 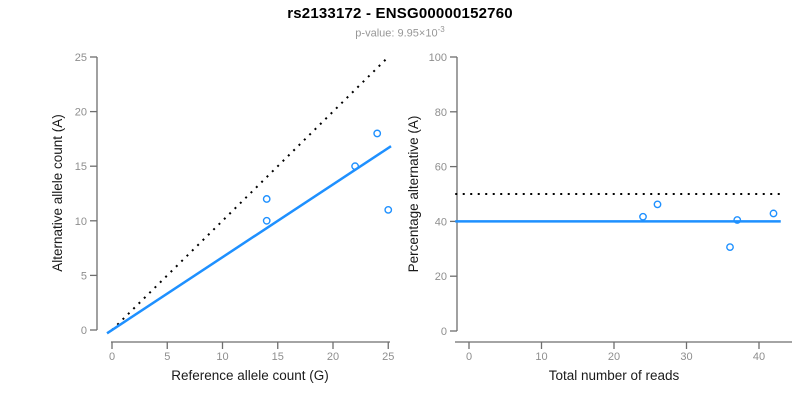 What do you see at coordinates (278, 357) in the screenshot?
I see `x-tick-label: 15` at bounding box center [278, 357].